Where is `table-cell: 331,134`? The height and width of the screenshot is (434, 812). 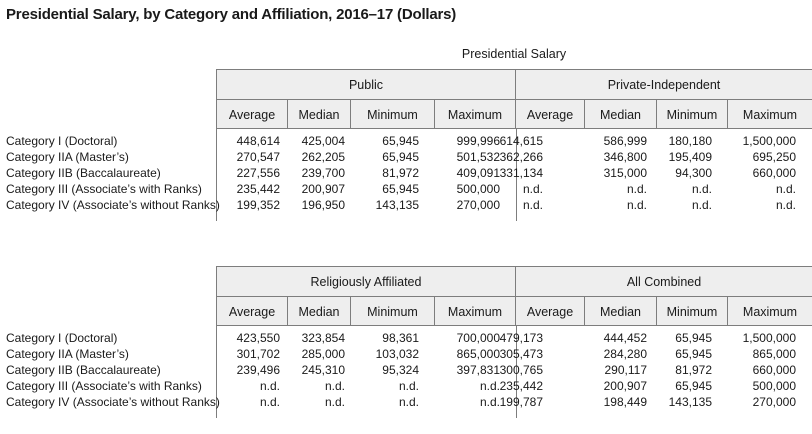
table-cell: 331,134 is located at coordinates (521, 173).